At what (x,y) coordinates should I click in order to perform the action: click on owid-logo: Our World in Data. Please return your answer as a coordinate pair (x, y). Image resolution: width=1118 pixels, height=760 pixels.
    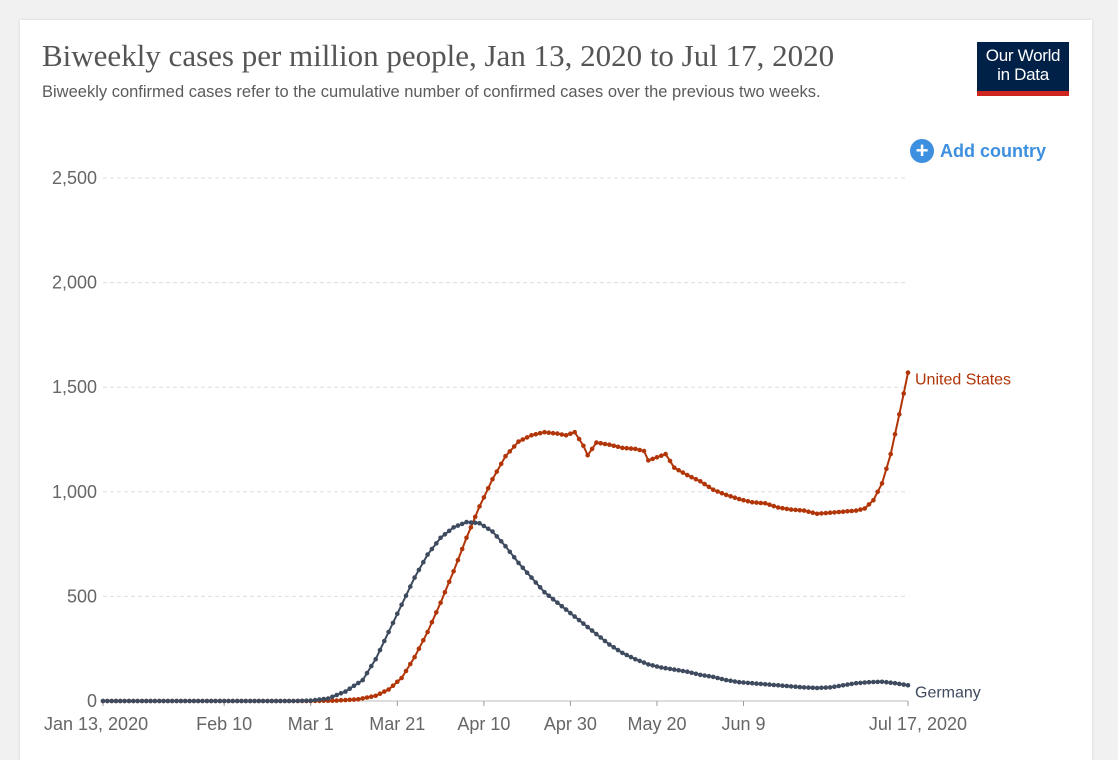
    Looking at the image, I should click on (1023, 69).